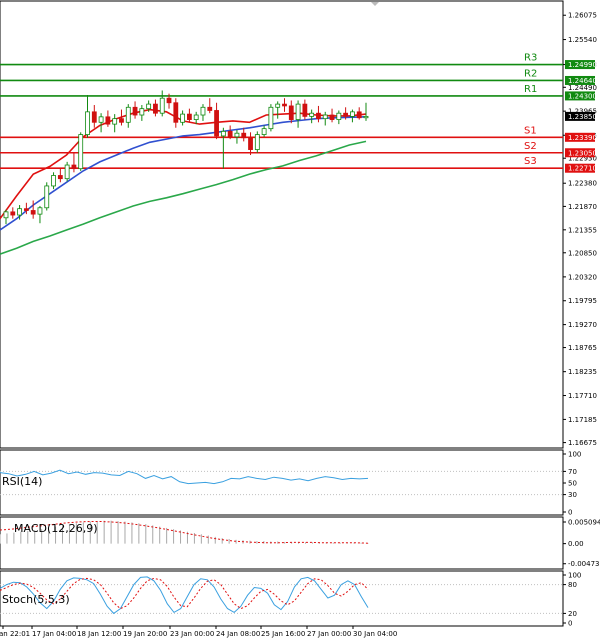 This screenshot has height=641, width=600. I want to click on price-tick-label: 1.16675, so click(582, 443).